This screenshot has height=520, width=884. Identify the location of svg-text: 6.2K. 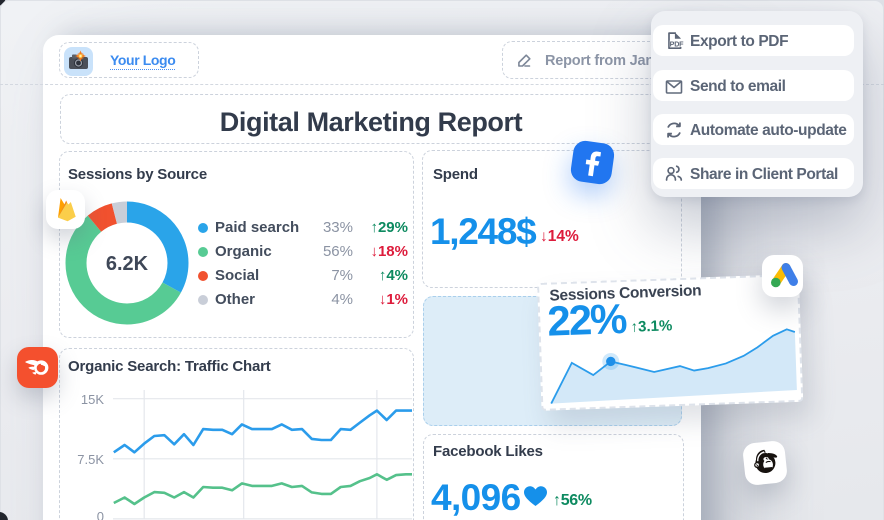
(127, 264).